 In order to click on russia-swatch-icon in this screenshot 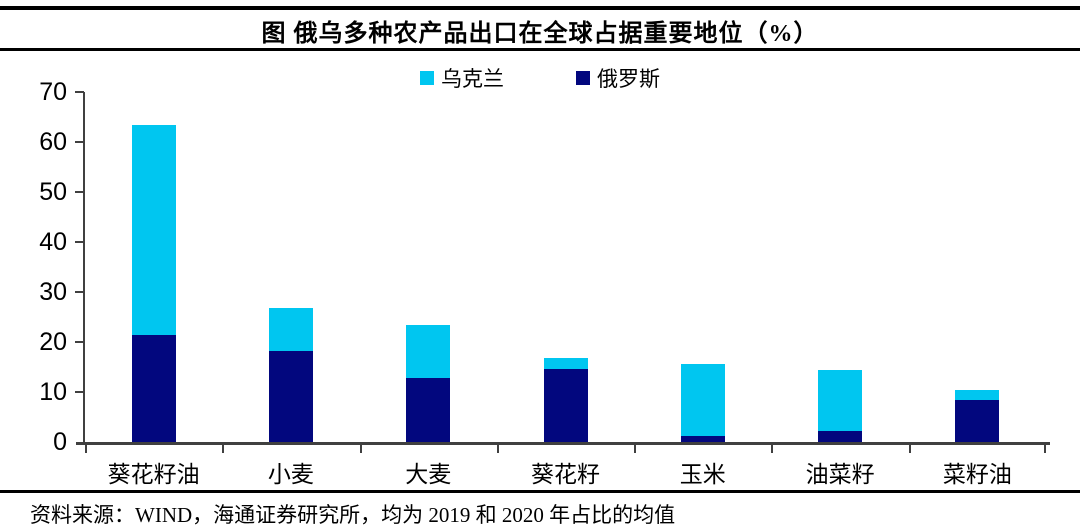, I will do `click(583, 78)`.